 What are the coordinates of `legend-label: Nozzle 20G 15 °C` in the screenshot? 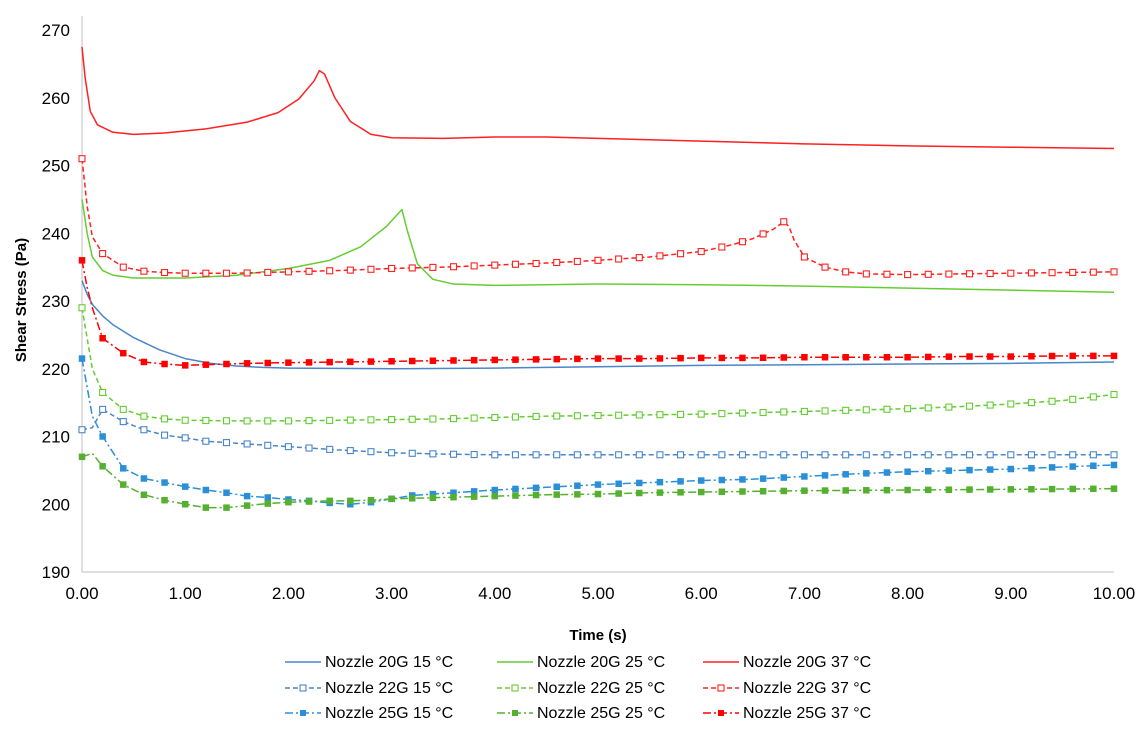 It's located at (389, 662).